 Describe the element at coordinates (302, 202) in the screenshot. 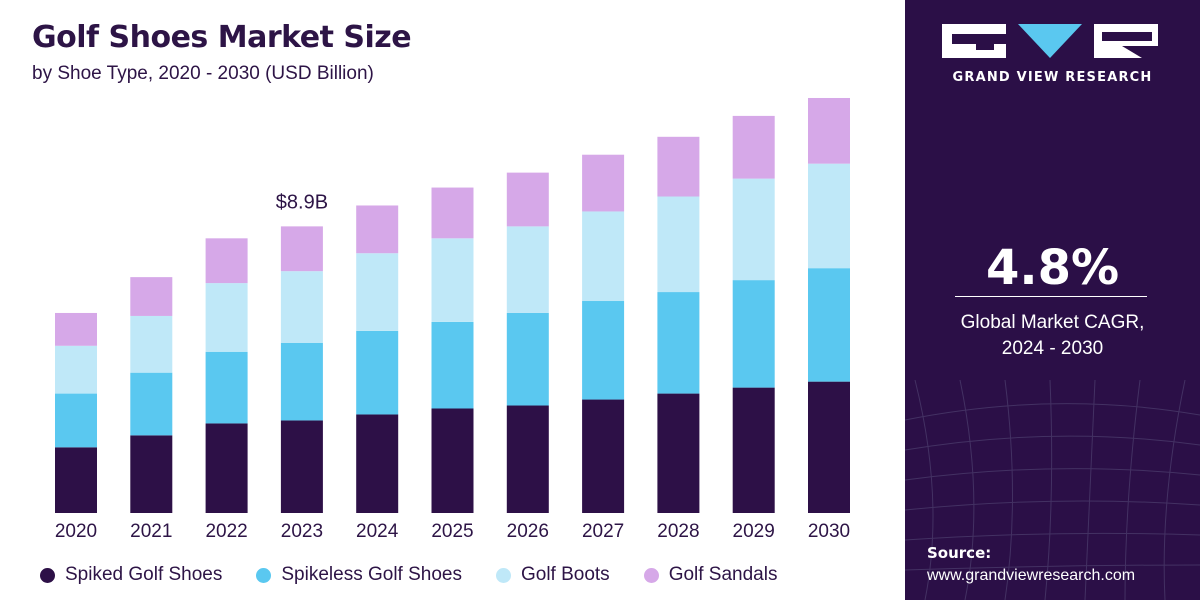

I see `value-annotation: $8.9B` at that location.